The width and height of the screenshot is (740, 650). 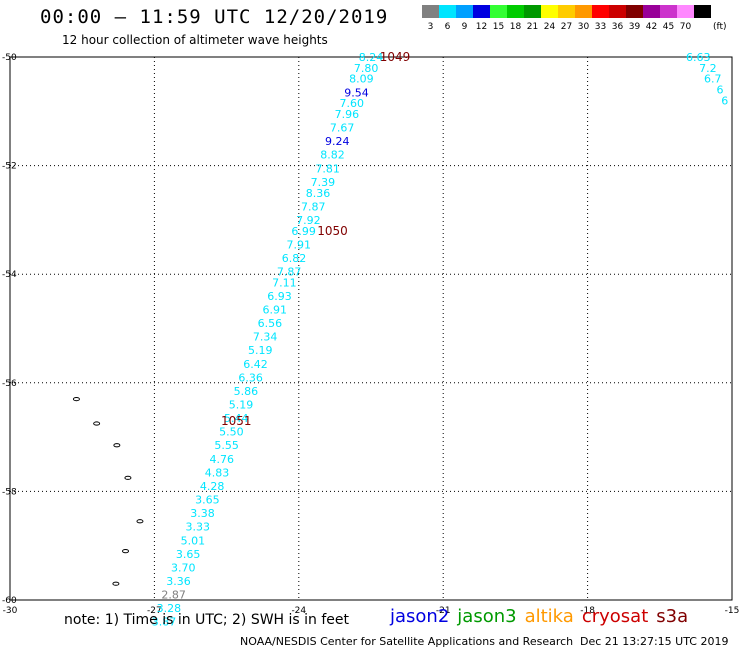 I want to click on wave-height-value: 7.80, so click(x=366, y=68).